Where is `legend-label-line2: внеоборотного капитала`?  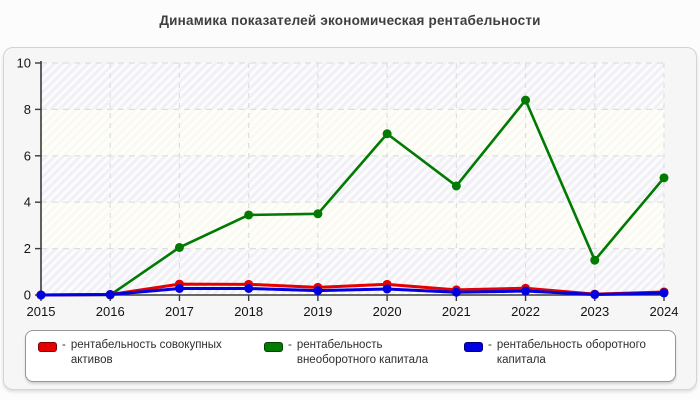 legend-label-line2: внеоборотного капитала is located at coordinates (362, 359).